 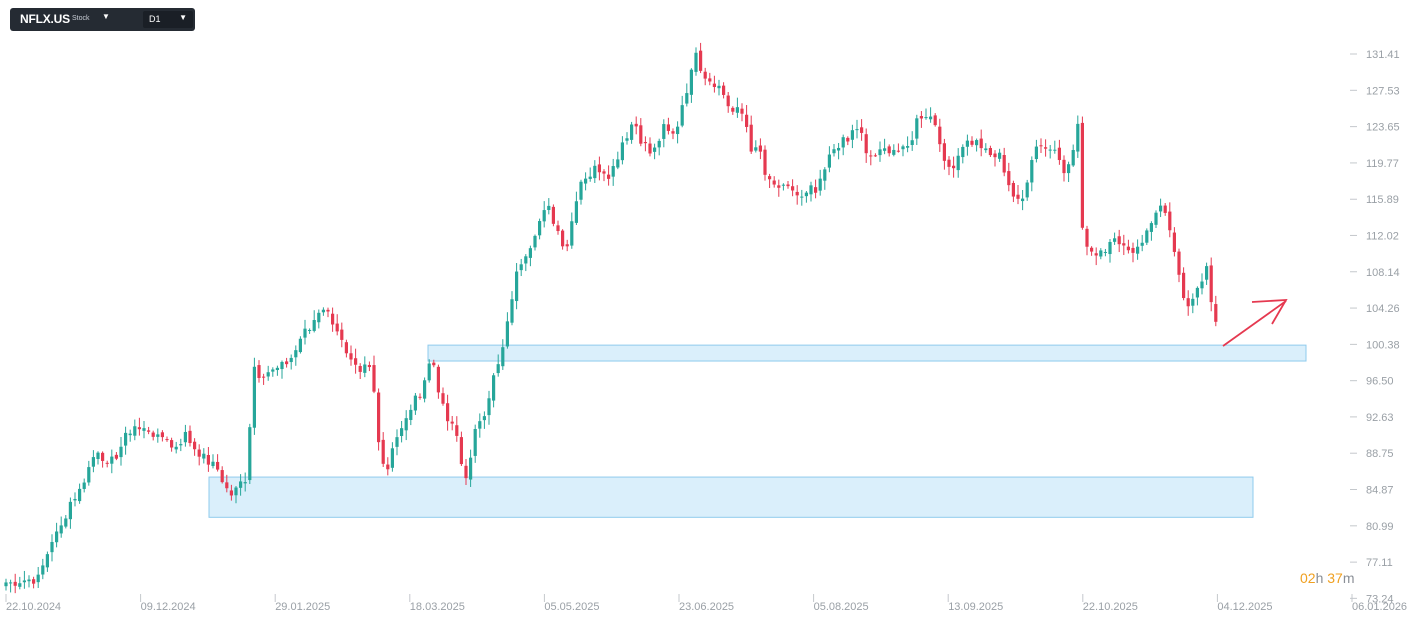 I want to click on x-tick-label: 29.01.2025, so click(x=302, y=607).